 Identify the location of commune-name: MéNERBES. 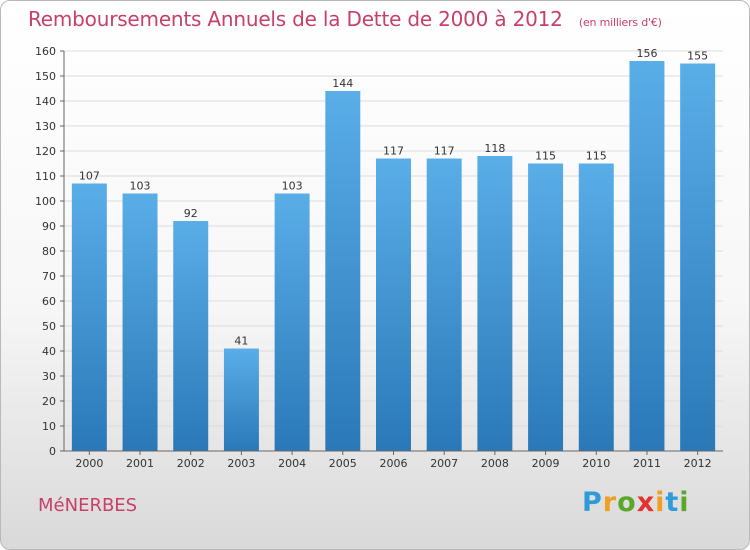
(88, 505).